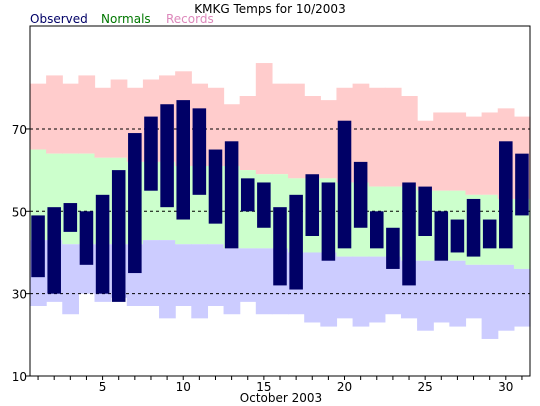 This screenshot has width=540, height=406. Describe the element at coordinates (103, 387) in the screenshot. I see `x-tick-label-5: 5` at that location.